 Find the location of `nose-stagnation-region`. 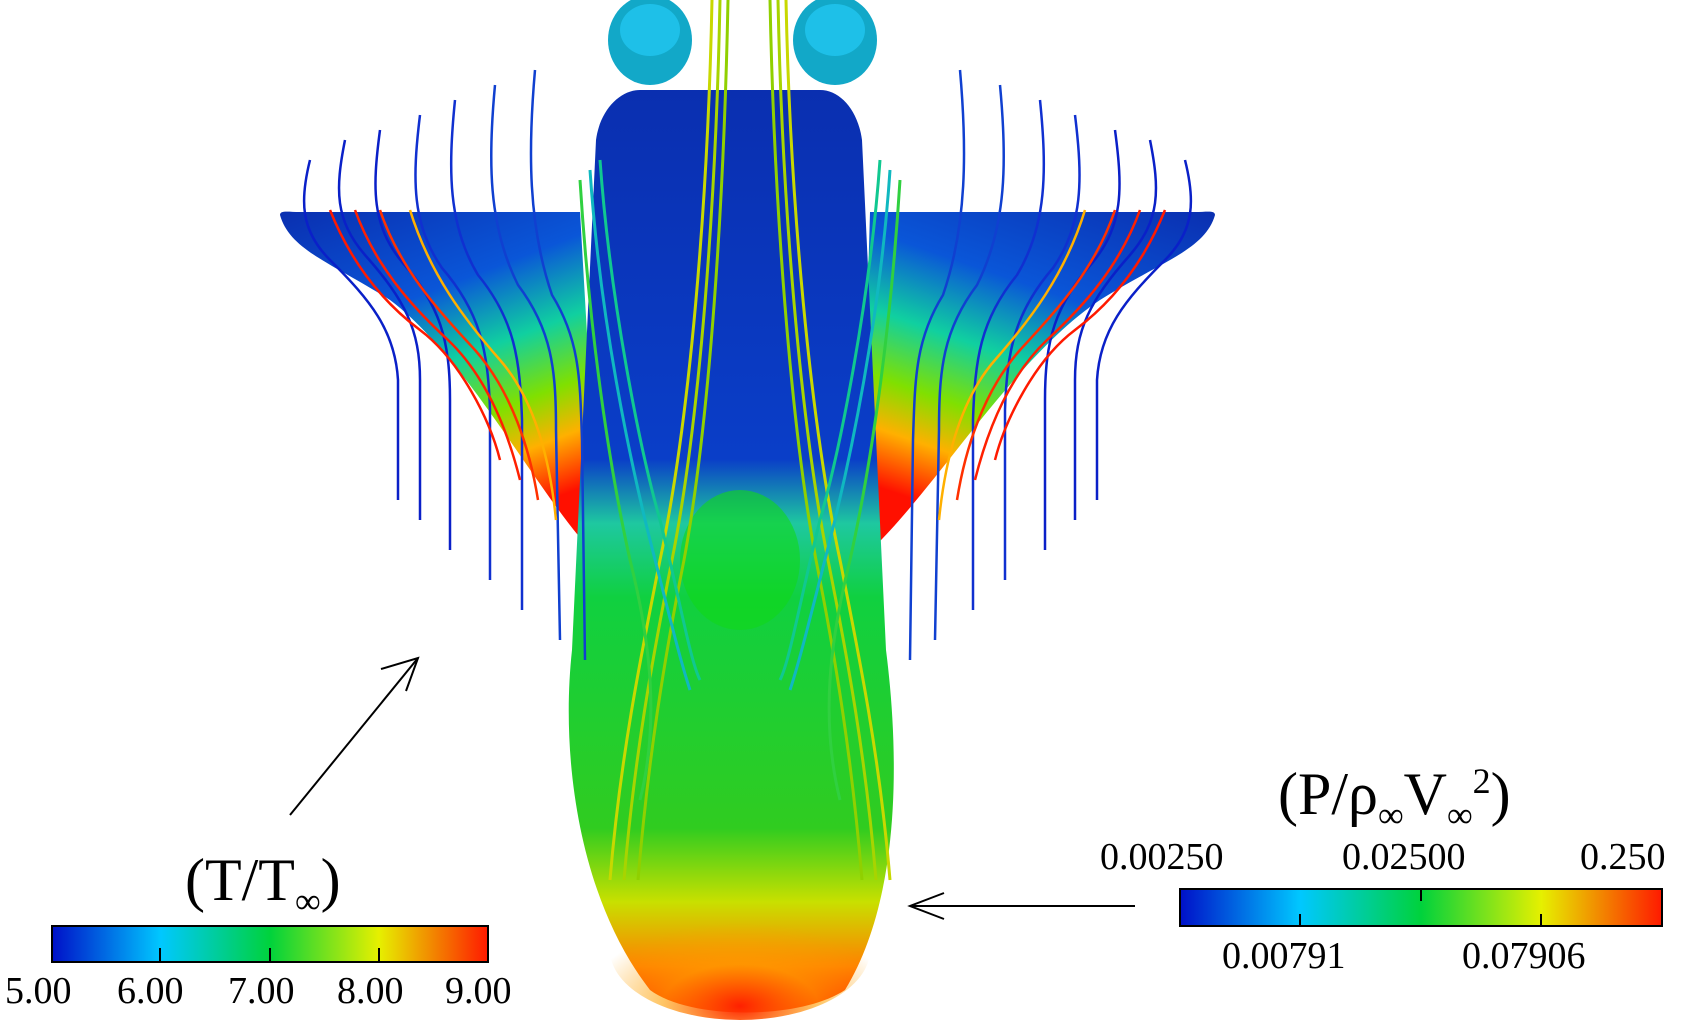

nose-stagnation-region is located at coordinates (740, 950).